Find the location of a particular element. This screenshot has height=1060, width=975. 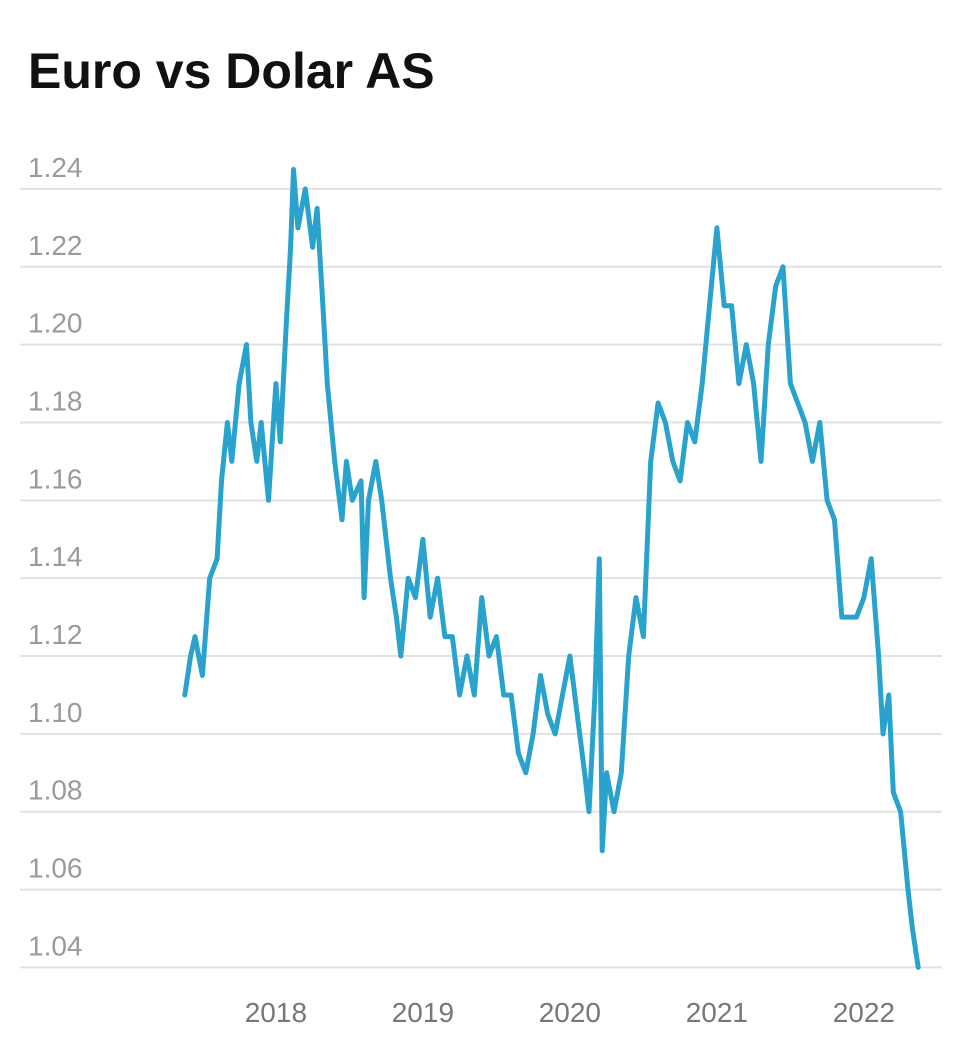

y-tick-label: 1.10 is located at coordinates (55, 712).